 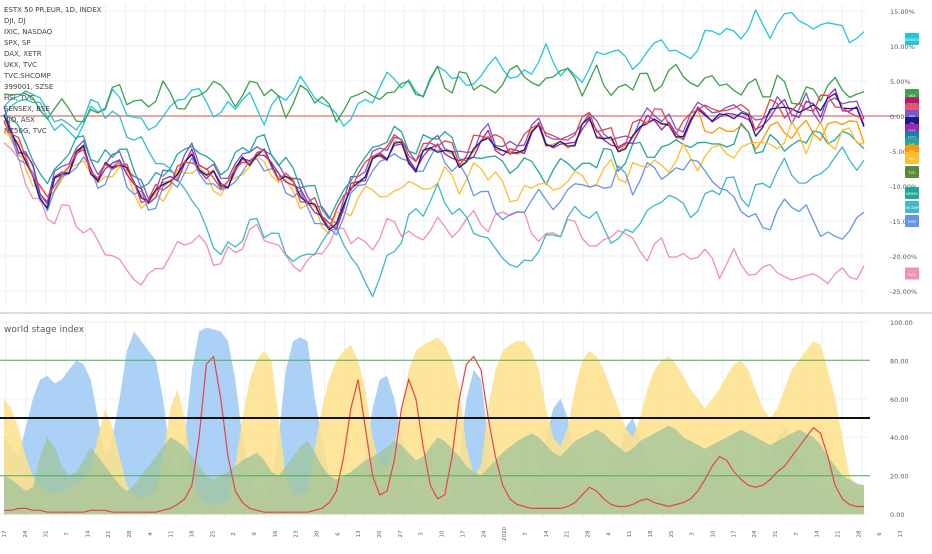 I want to click on area-series-green, so click(x=434, y=470).